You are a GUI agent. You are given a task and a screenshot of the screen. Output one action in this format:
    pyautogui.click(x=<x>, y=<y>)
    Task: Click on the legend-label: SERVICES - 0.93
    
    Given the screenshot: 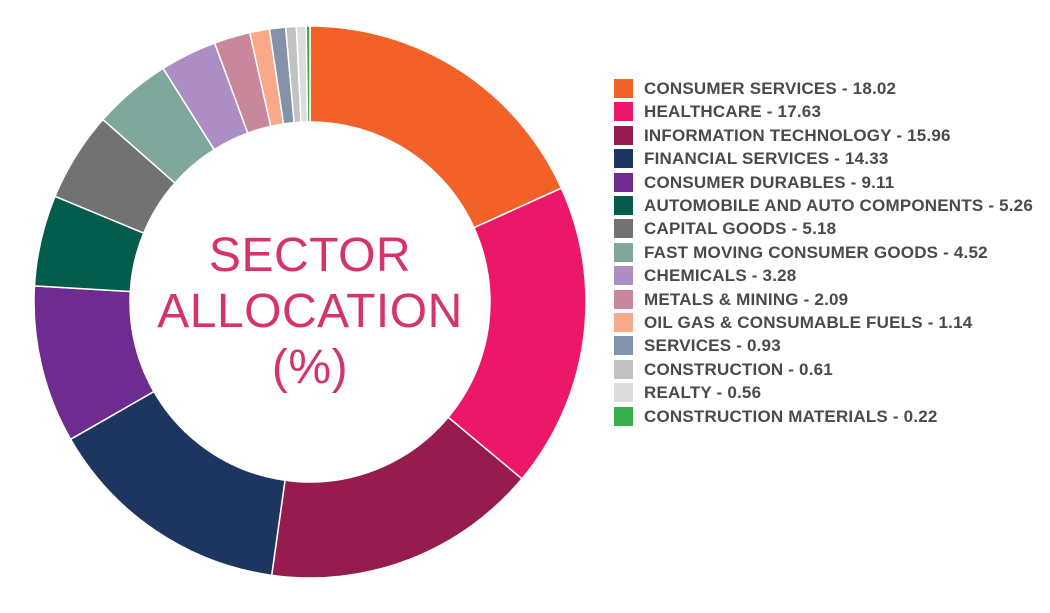 What is the action you would take?
    pyautogui.click(x=712, y=346)
    